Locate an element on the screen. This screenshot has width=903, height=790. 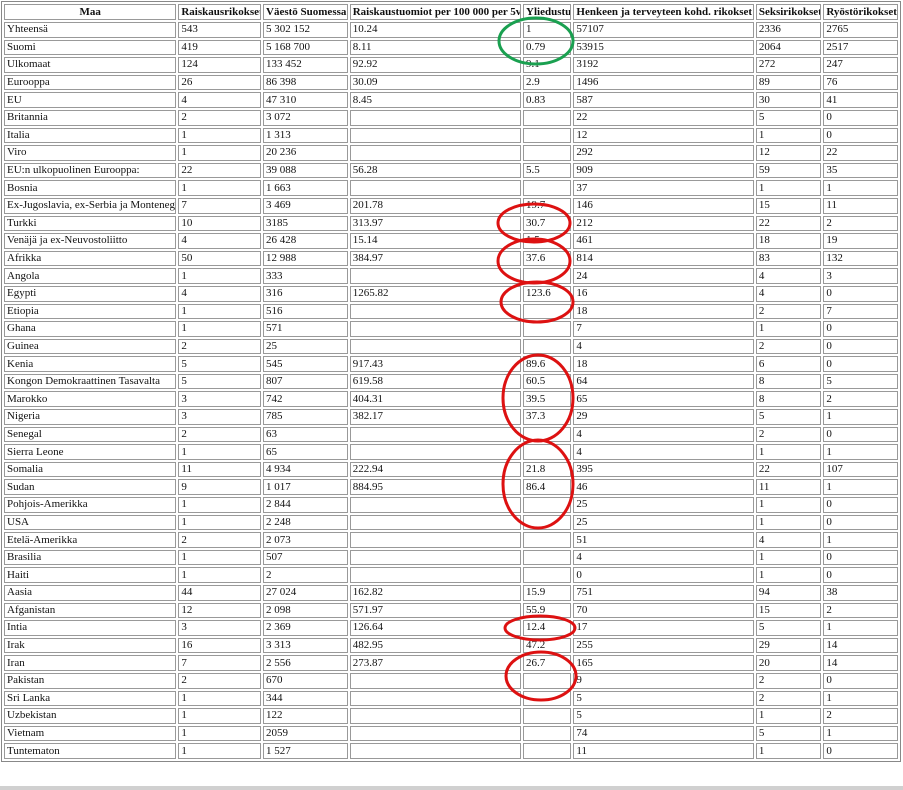
value-cell: 15.9 is located at coordinates (547, 593).